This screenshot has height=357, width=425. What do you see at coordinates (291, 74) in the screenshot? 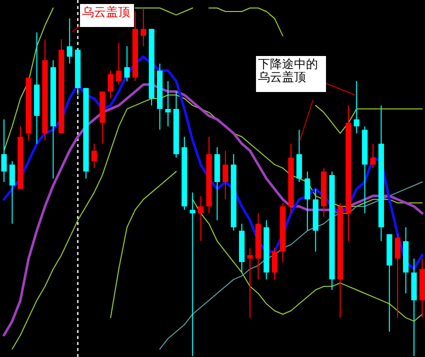
I see `annotation: 下降途中的乌云盖顶` at bounding box center [291, 74].